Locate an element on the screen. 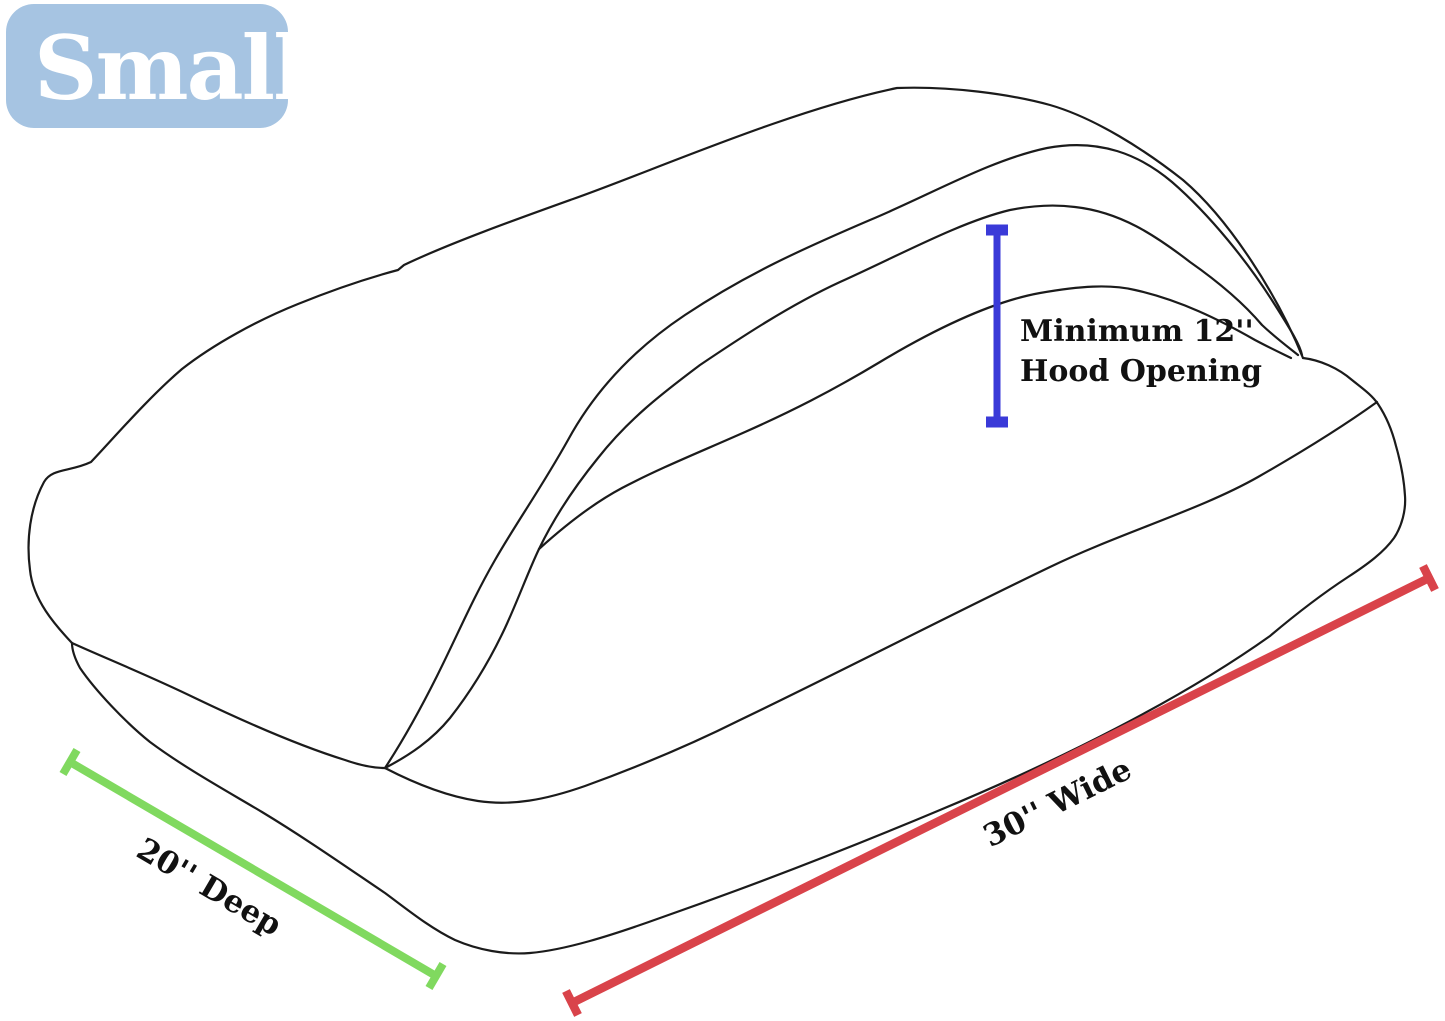 The height and width of the screenshot is (1021, 1445). size-badge-label: Small is located at coordinates (169, 68).